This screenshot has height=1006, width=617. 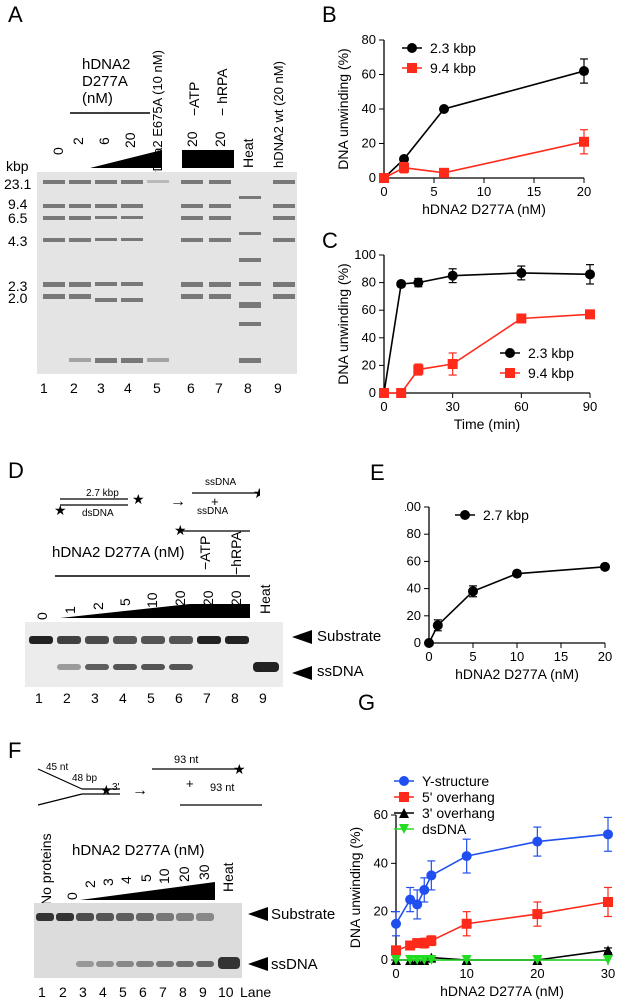 What do you see at coordinates (213, 511) in the screenshot?
I see `d-scheme-right-bottom: ssDNA` at bounding box center [213, 511].